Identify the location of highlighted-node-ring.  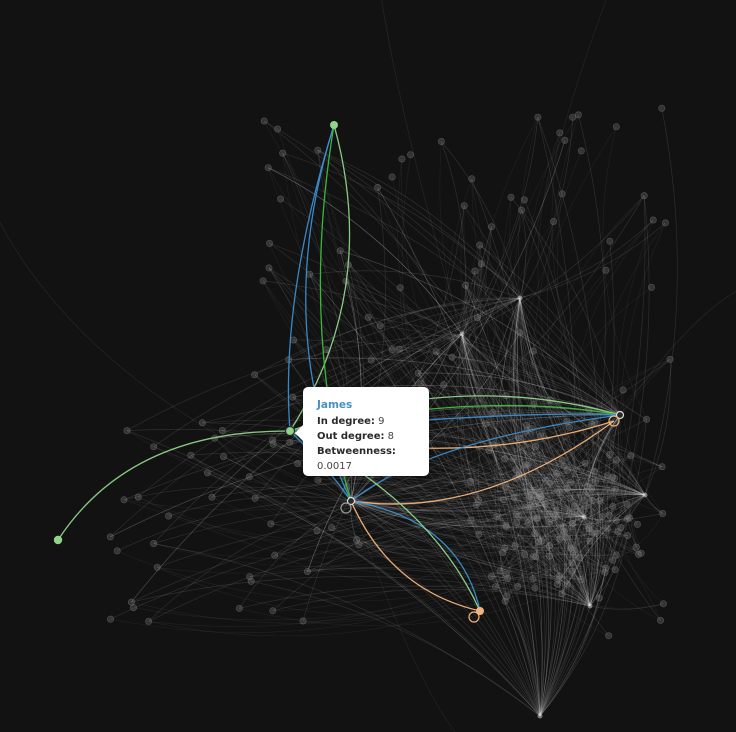
(614, 421).